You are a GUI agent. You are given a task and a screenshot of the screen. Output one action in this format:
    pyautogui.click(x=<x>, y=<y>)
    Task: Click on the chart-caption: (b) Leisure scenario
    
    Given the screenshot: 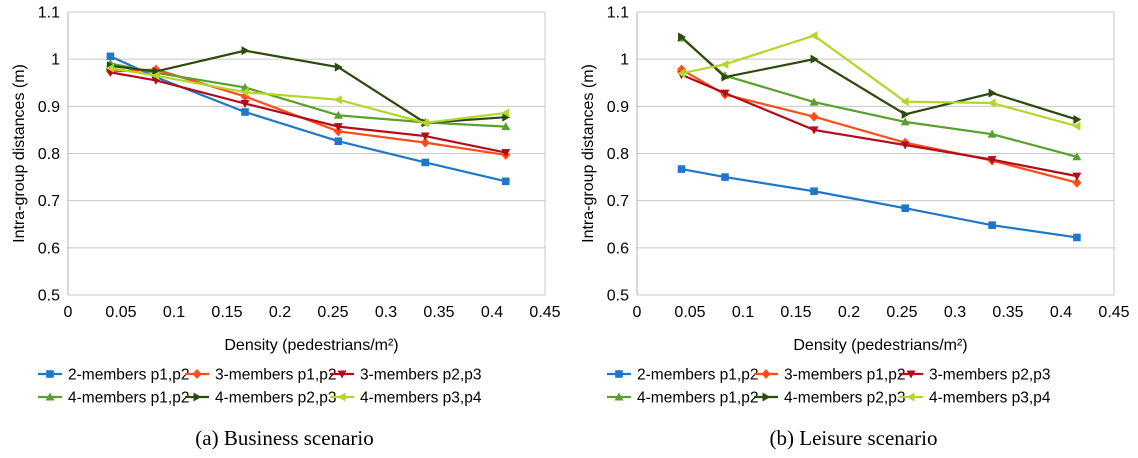 What is the action you would take?
    pyautogui.click(x=853, y=438)
    